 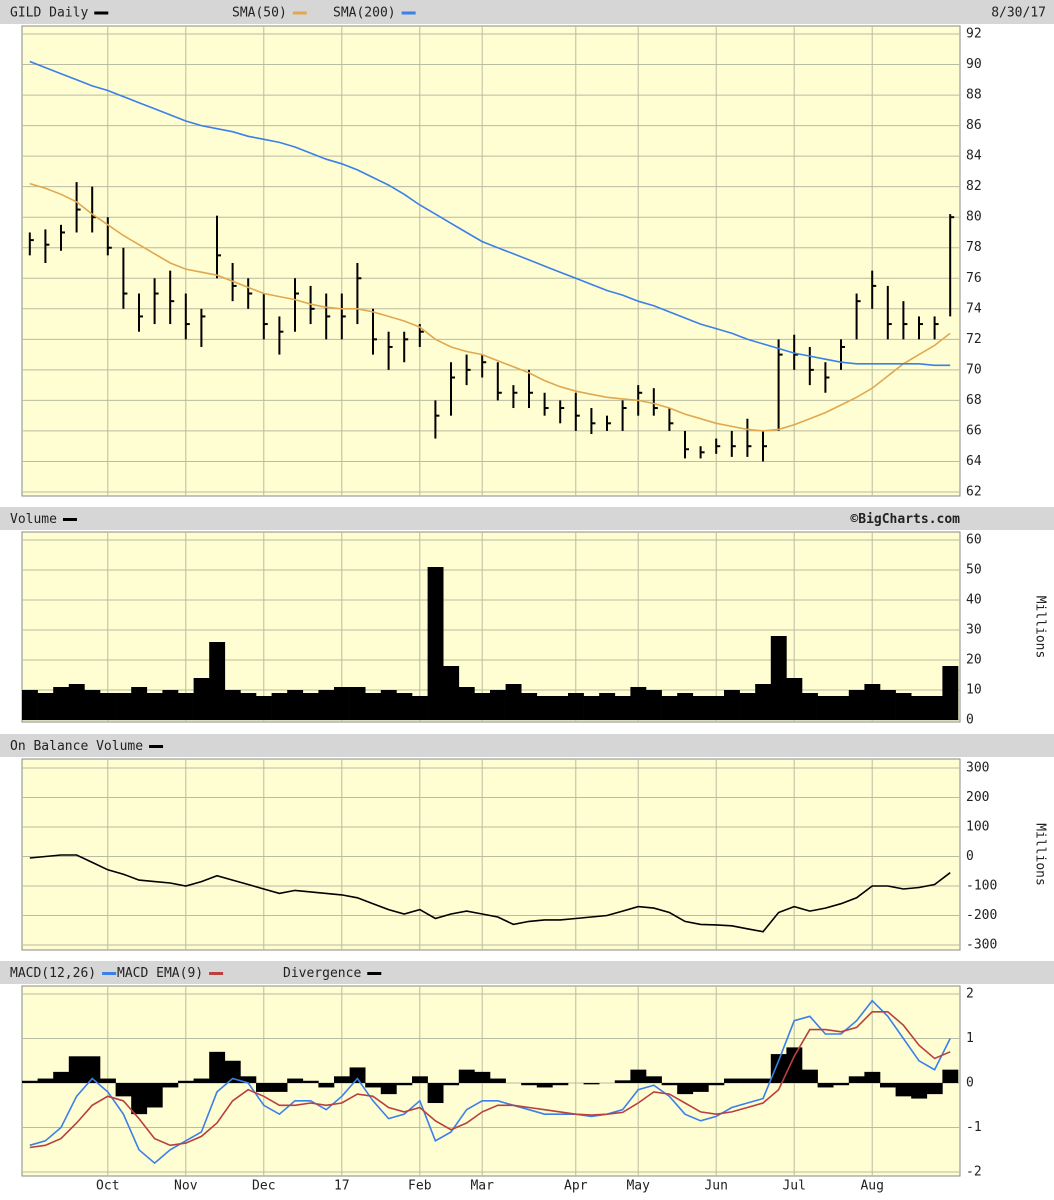 I want to click on y-tick-label: 100, so click(x=977, y=827).